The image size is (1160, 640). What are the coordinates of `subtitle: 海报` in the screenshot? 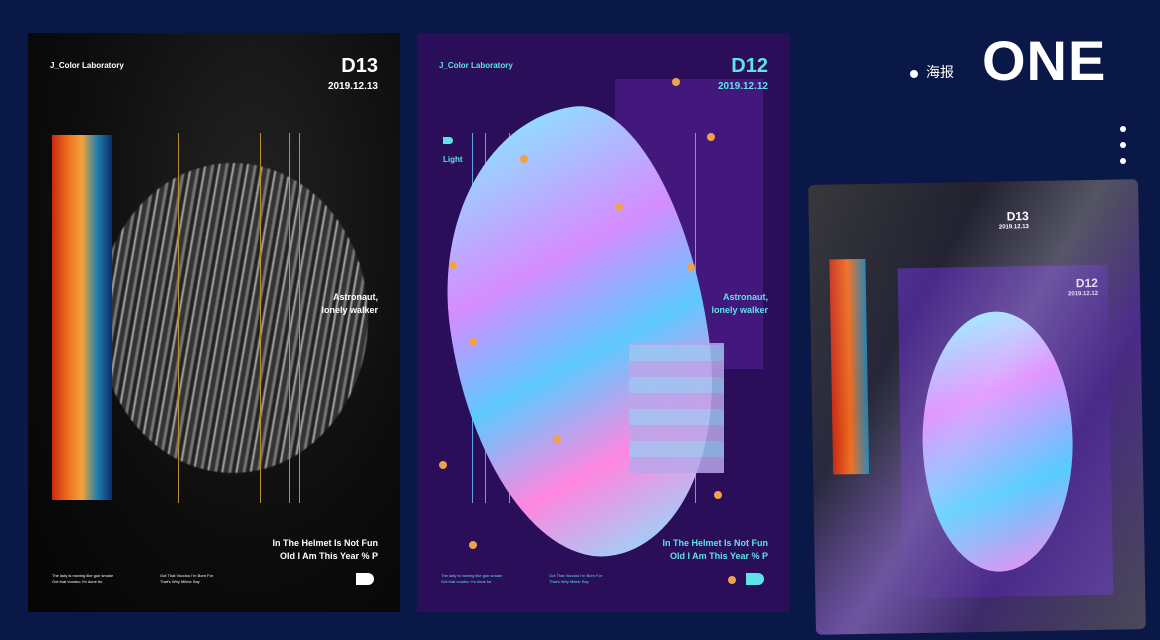 It's located at (940, 72).